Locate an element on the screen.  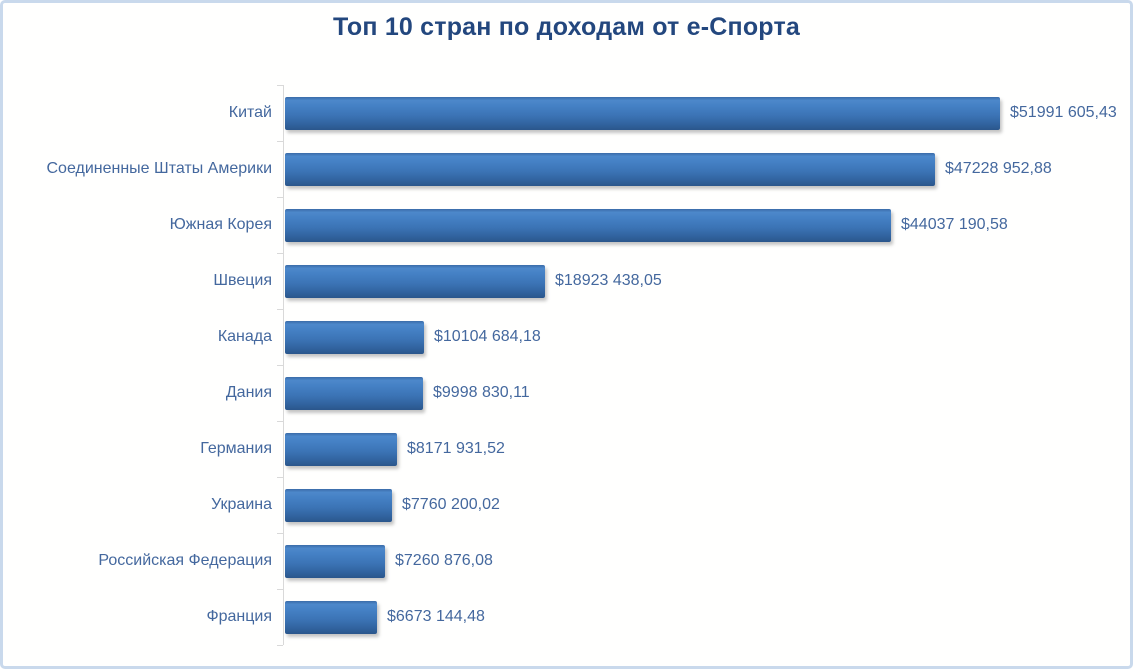
chart-row: Китай $51991 605,43 is located at coordinates (566, 113).